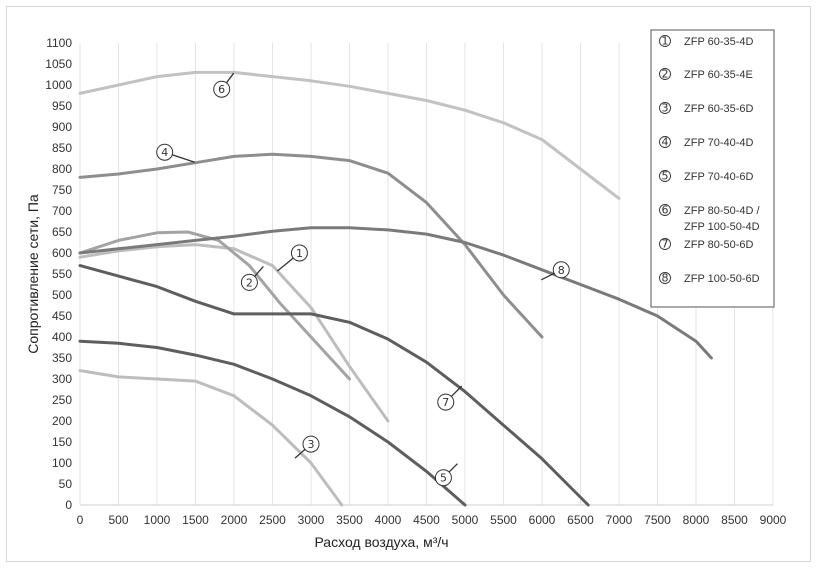 This screenshot has width=819, height=570. I want to click on legend-marker-number-1: 1, so click(665, 41).